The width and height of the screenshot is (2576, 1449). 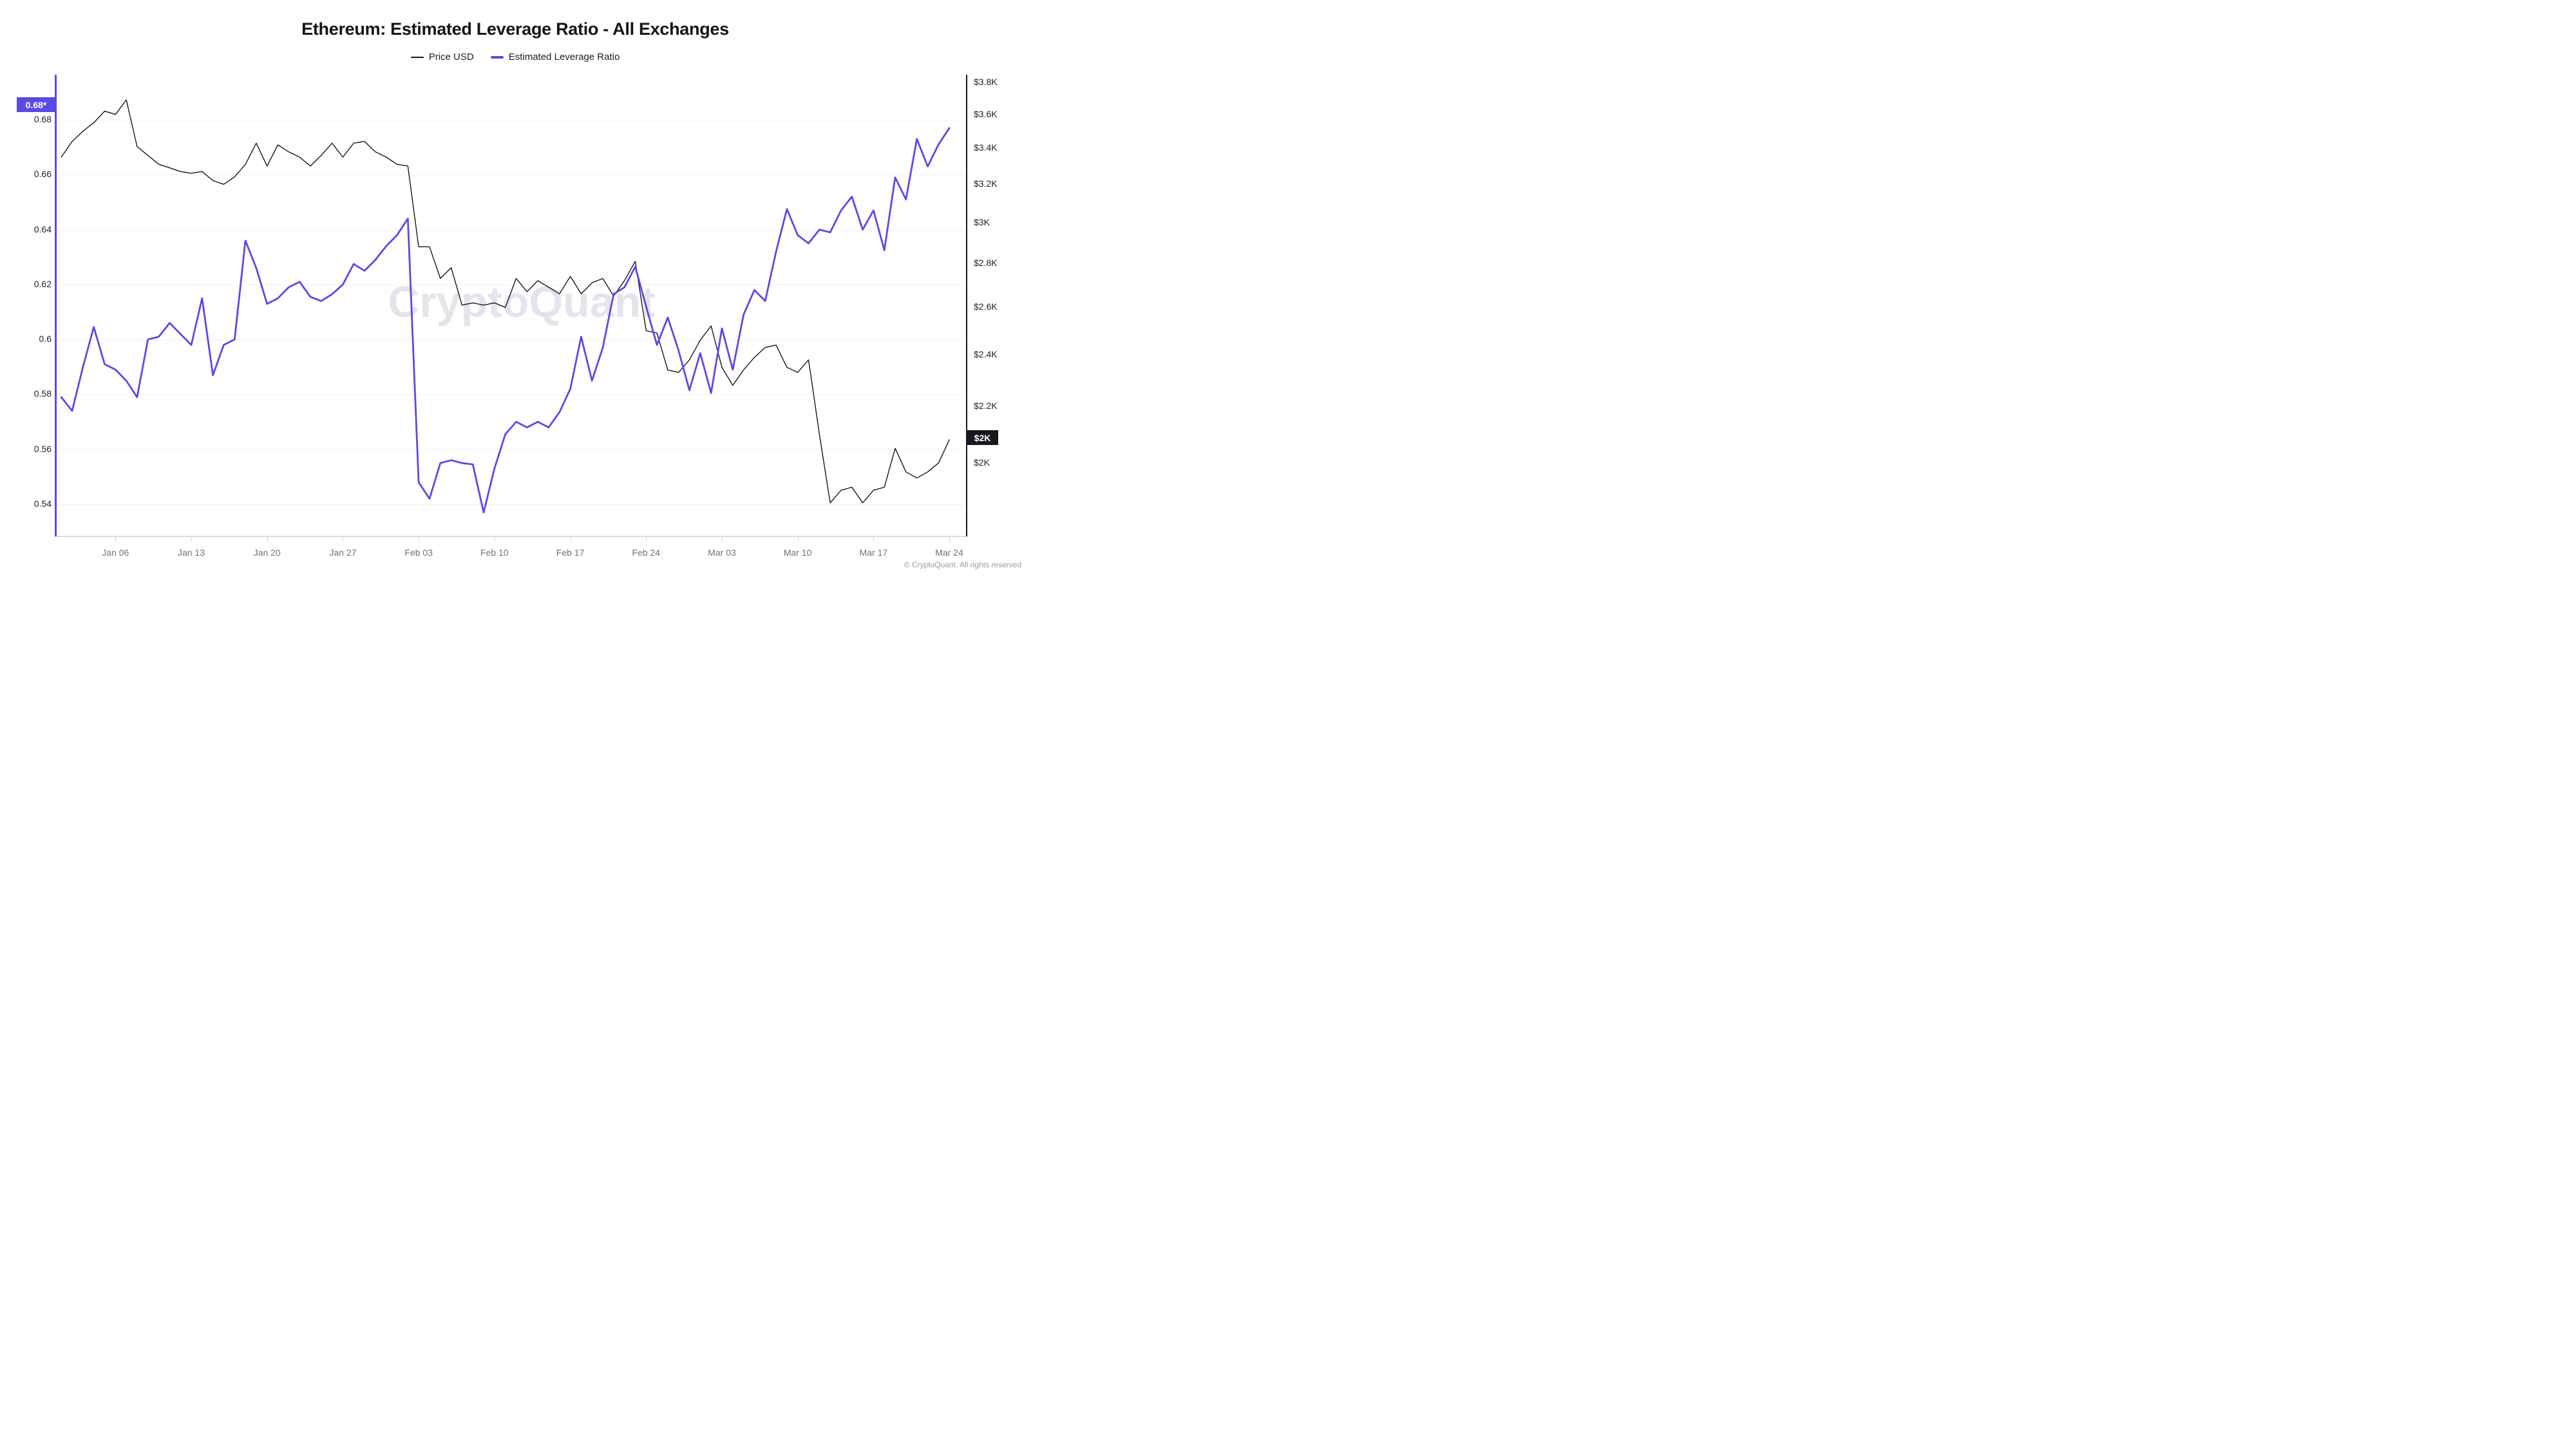 What do you see at coordinates (42, 448) in the screenshot?
I see `left-axis-tick-label: 0.56` at bounding box center [42, 448].